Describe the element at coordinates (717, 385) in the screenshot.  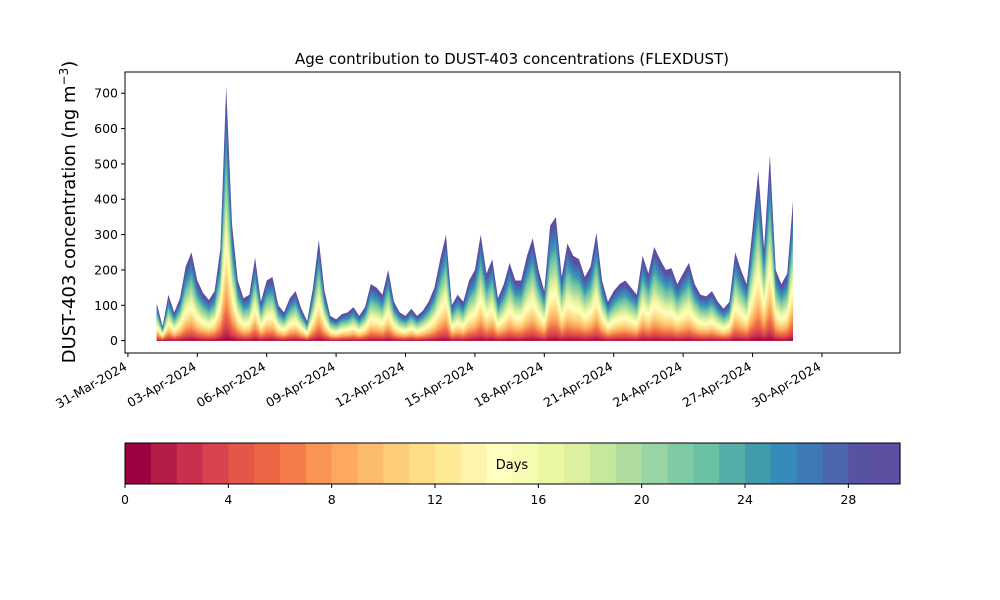
I see `x-tick-label: 27-Apr-2024` at that location.